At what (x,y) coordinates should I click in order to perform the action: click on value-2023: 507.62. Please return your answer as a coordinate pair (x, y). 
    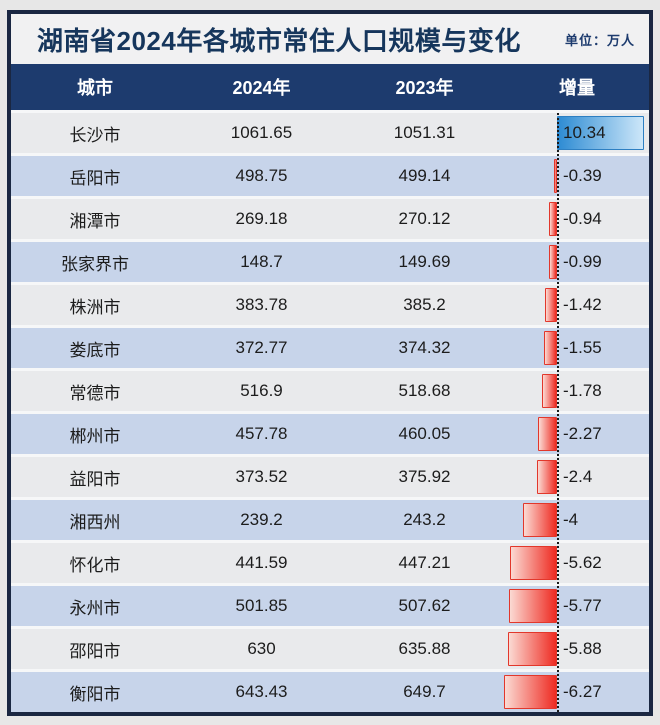
    Looking at the image, I should click on (424, 605).